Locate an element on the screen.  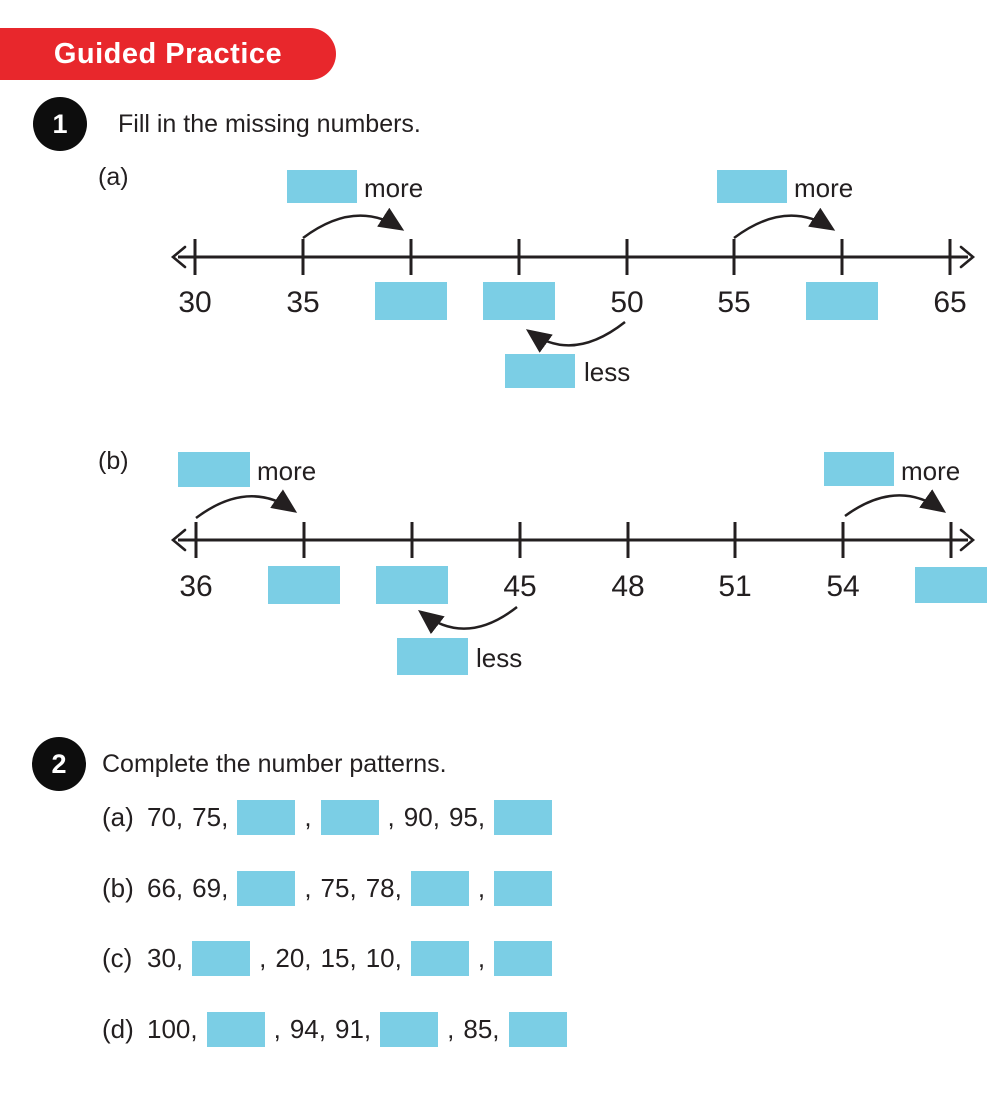
pattern-row-c: (c) 30,, 20, 15, 10,, is located at coordinates (327, 958).